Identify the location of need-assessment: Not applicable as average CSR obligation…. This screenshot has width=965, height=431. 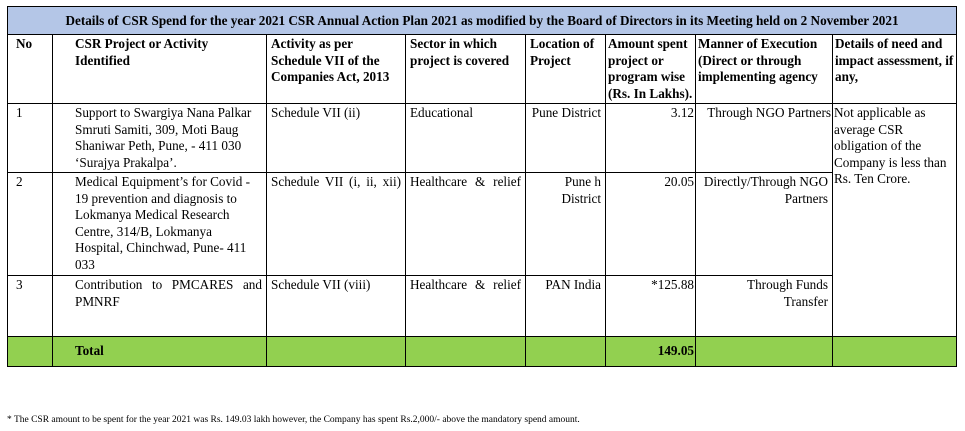
(894, 220).